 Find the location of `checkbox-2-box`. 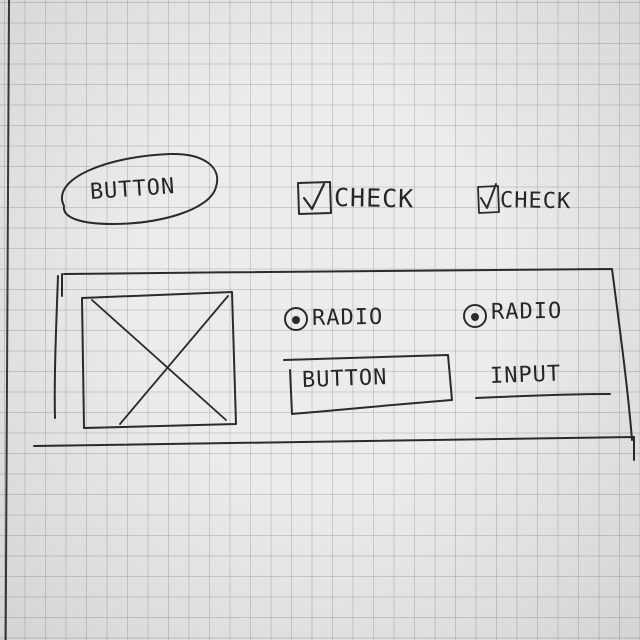

checkbox-2-box is located at coordinates (488, 199).